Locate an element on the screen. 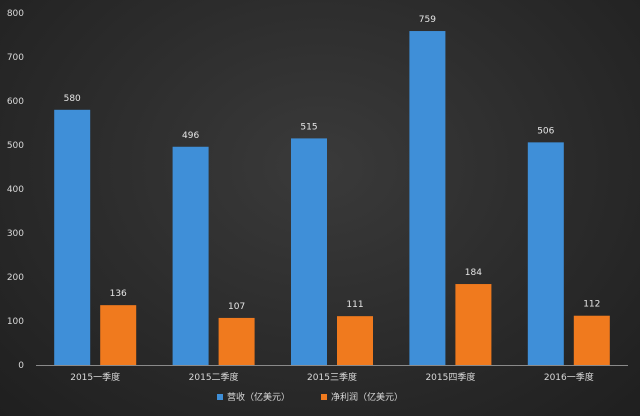 The height and width of the screenshot is (416, 640). data-label: 111 is located at coordinates (354, 305).